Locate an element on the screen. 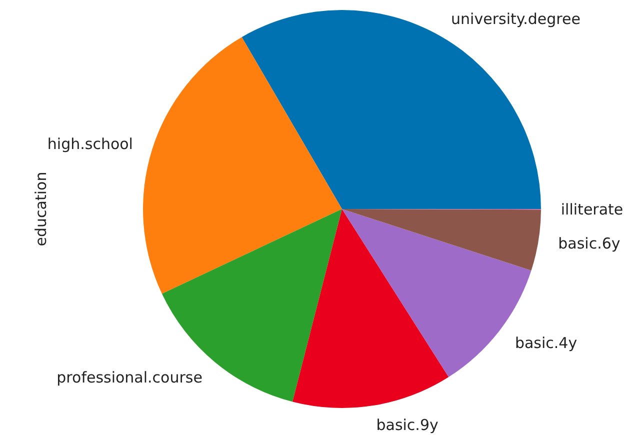 This screenshot has width=636, height=435. slice-label: basic.4y is located at coordinates (546, 343).